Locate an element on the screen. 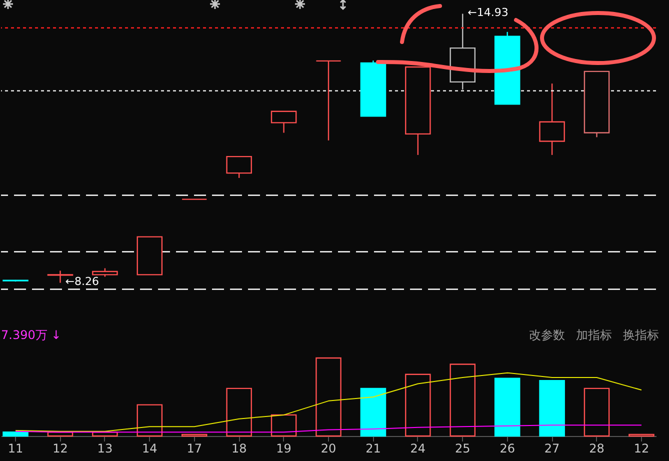  x-tick-label: 11 is located at coordinates (16, 449).